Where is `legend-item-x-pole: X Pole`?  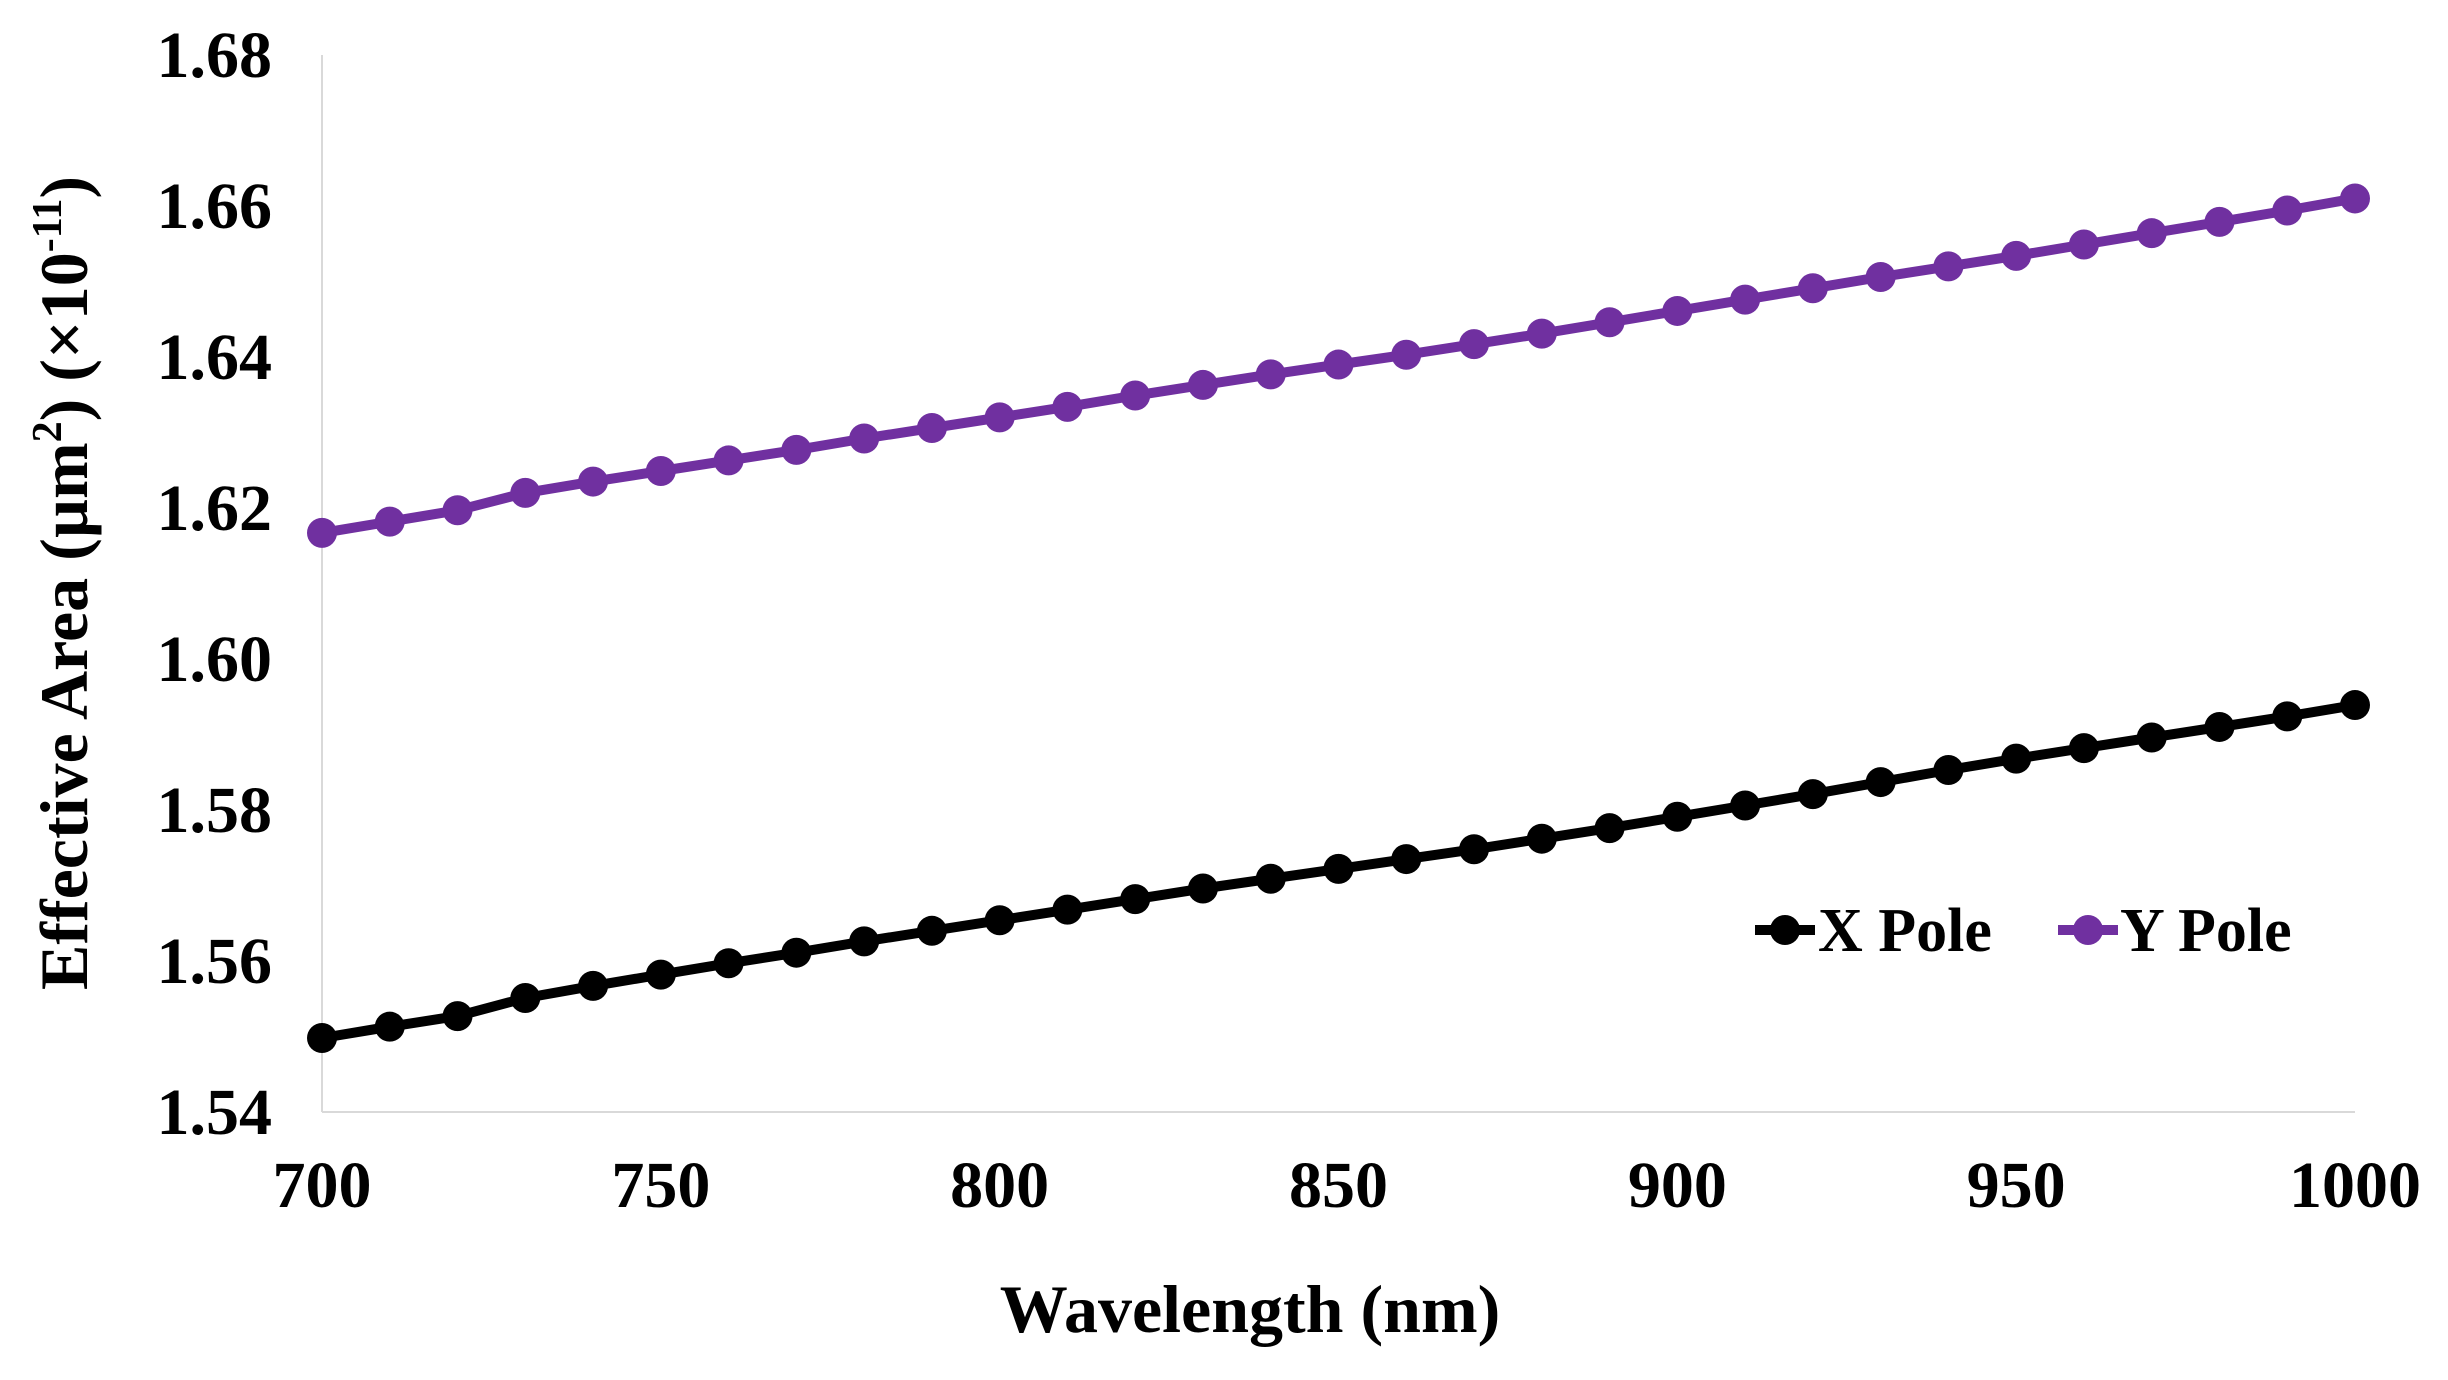
legend-item-x-pole: X Pole is located at coordinates (1873, 931).